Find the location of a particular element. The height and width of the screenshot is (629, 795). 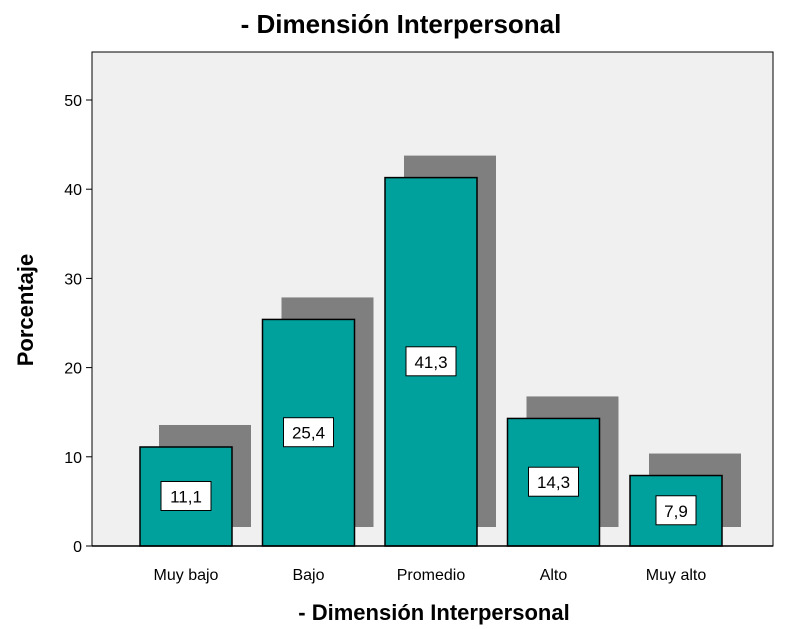

y-tick-label: 40 is located at coordinates (73, 190).